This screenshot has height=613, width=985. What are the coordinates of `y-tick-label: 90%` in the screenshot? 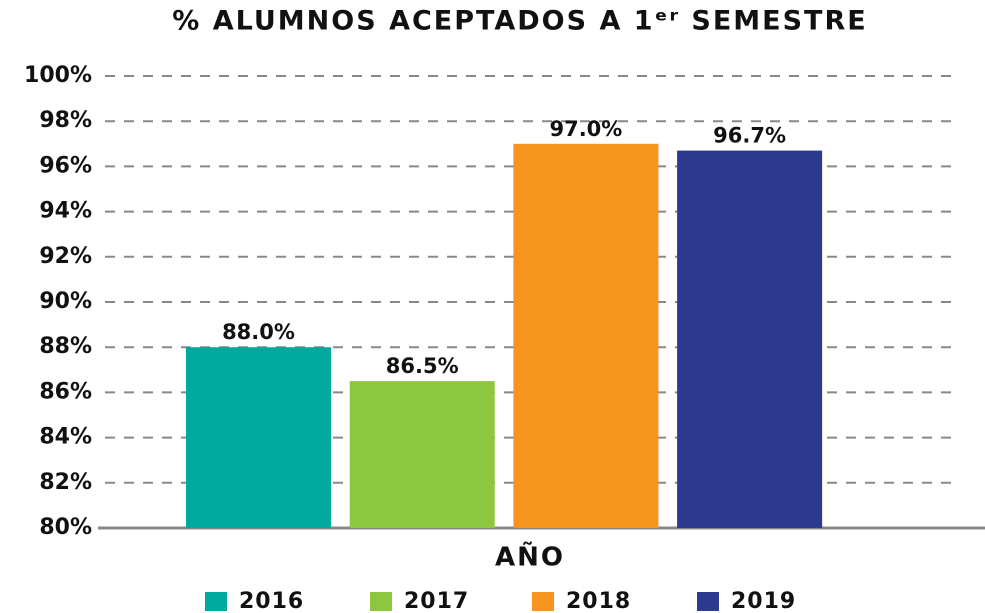 It's located at (65, 301).